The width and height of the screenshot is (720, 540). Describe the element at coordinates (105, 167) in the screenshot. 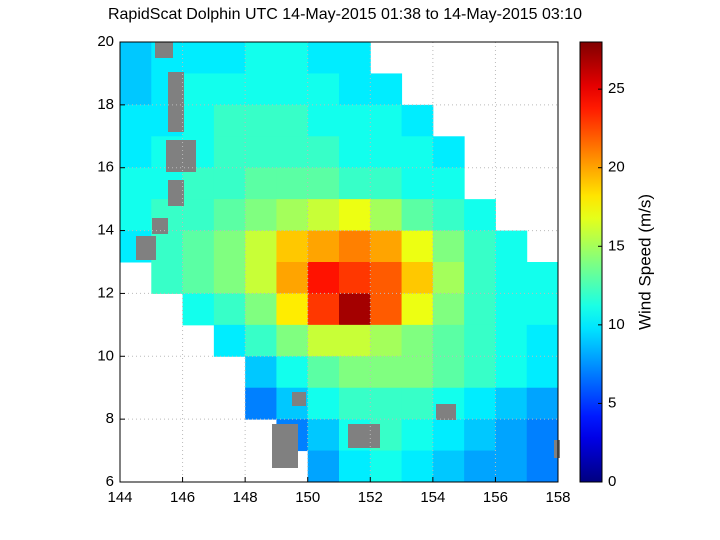

I see `y-tick-label: 16` at that location.